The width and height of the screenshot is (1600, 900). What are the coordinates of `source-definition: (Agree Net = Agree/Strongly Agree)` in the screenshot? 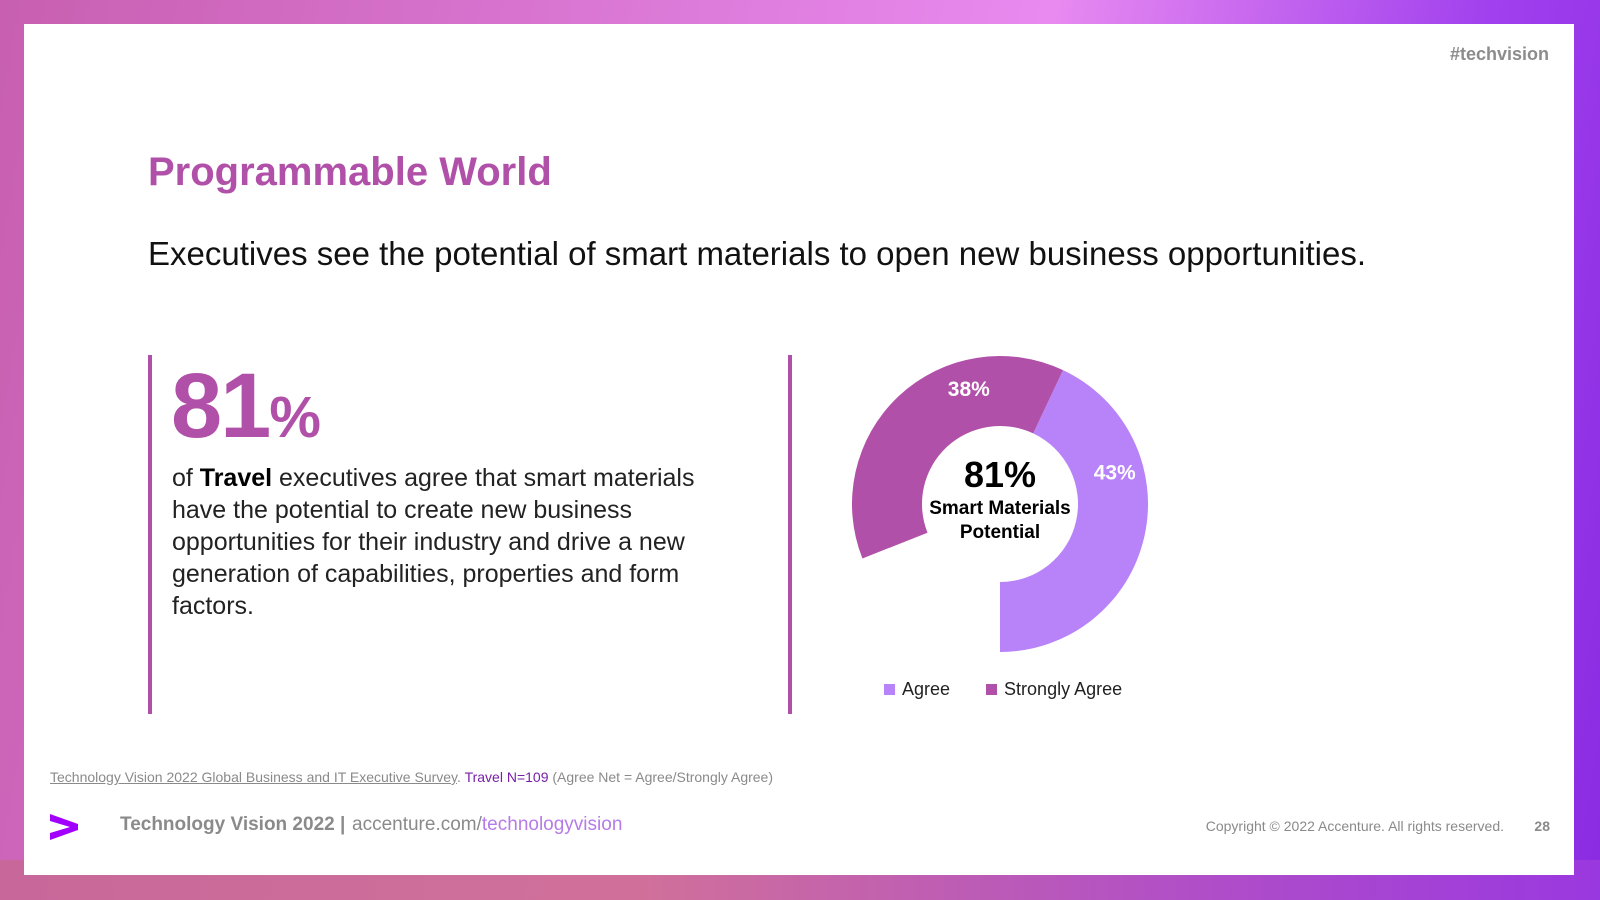 It's located at (660, 777).